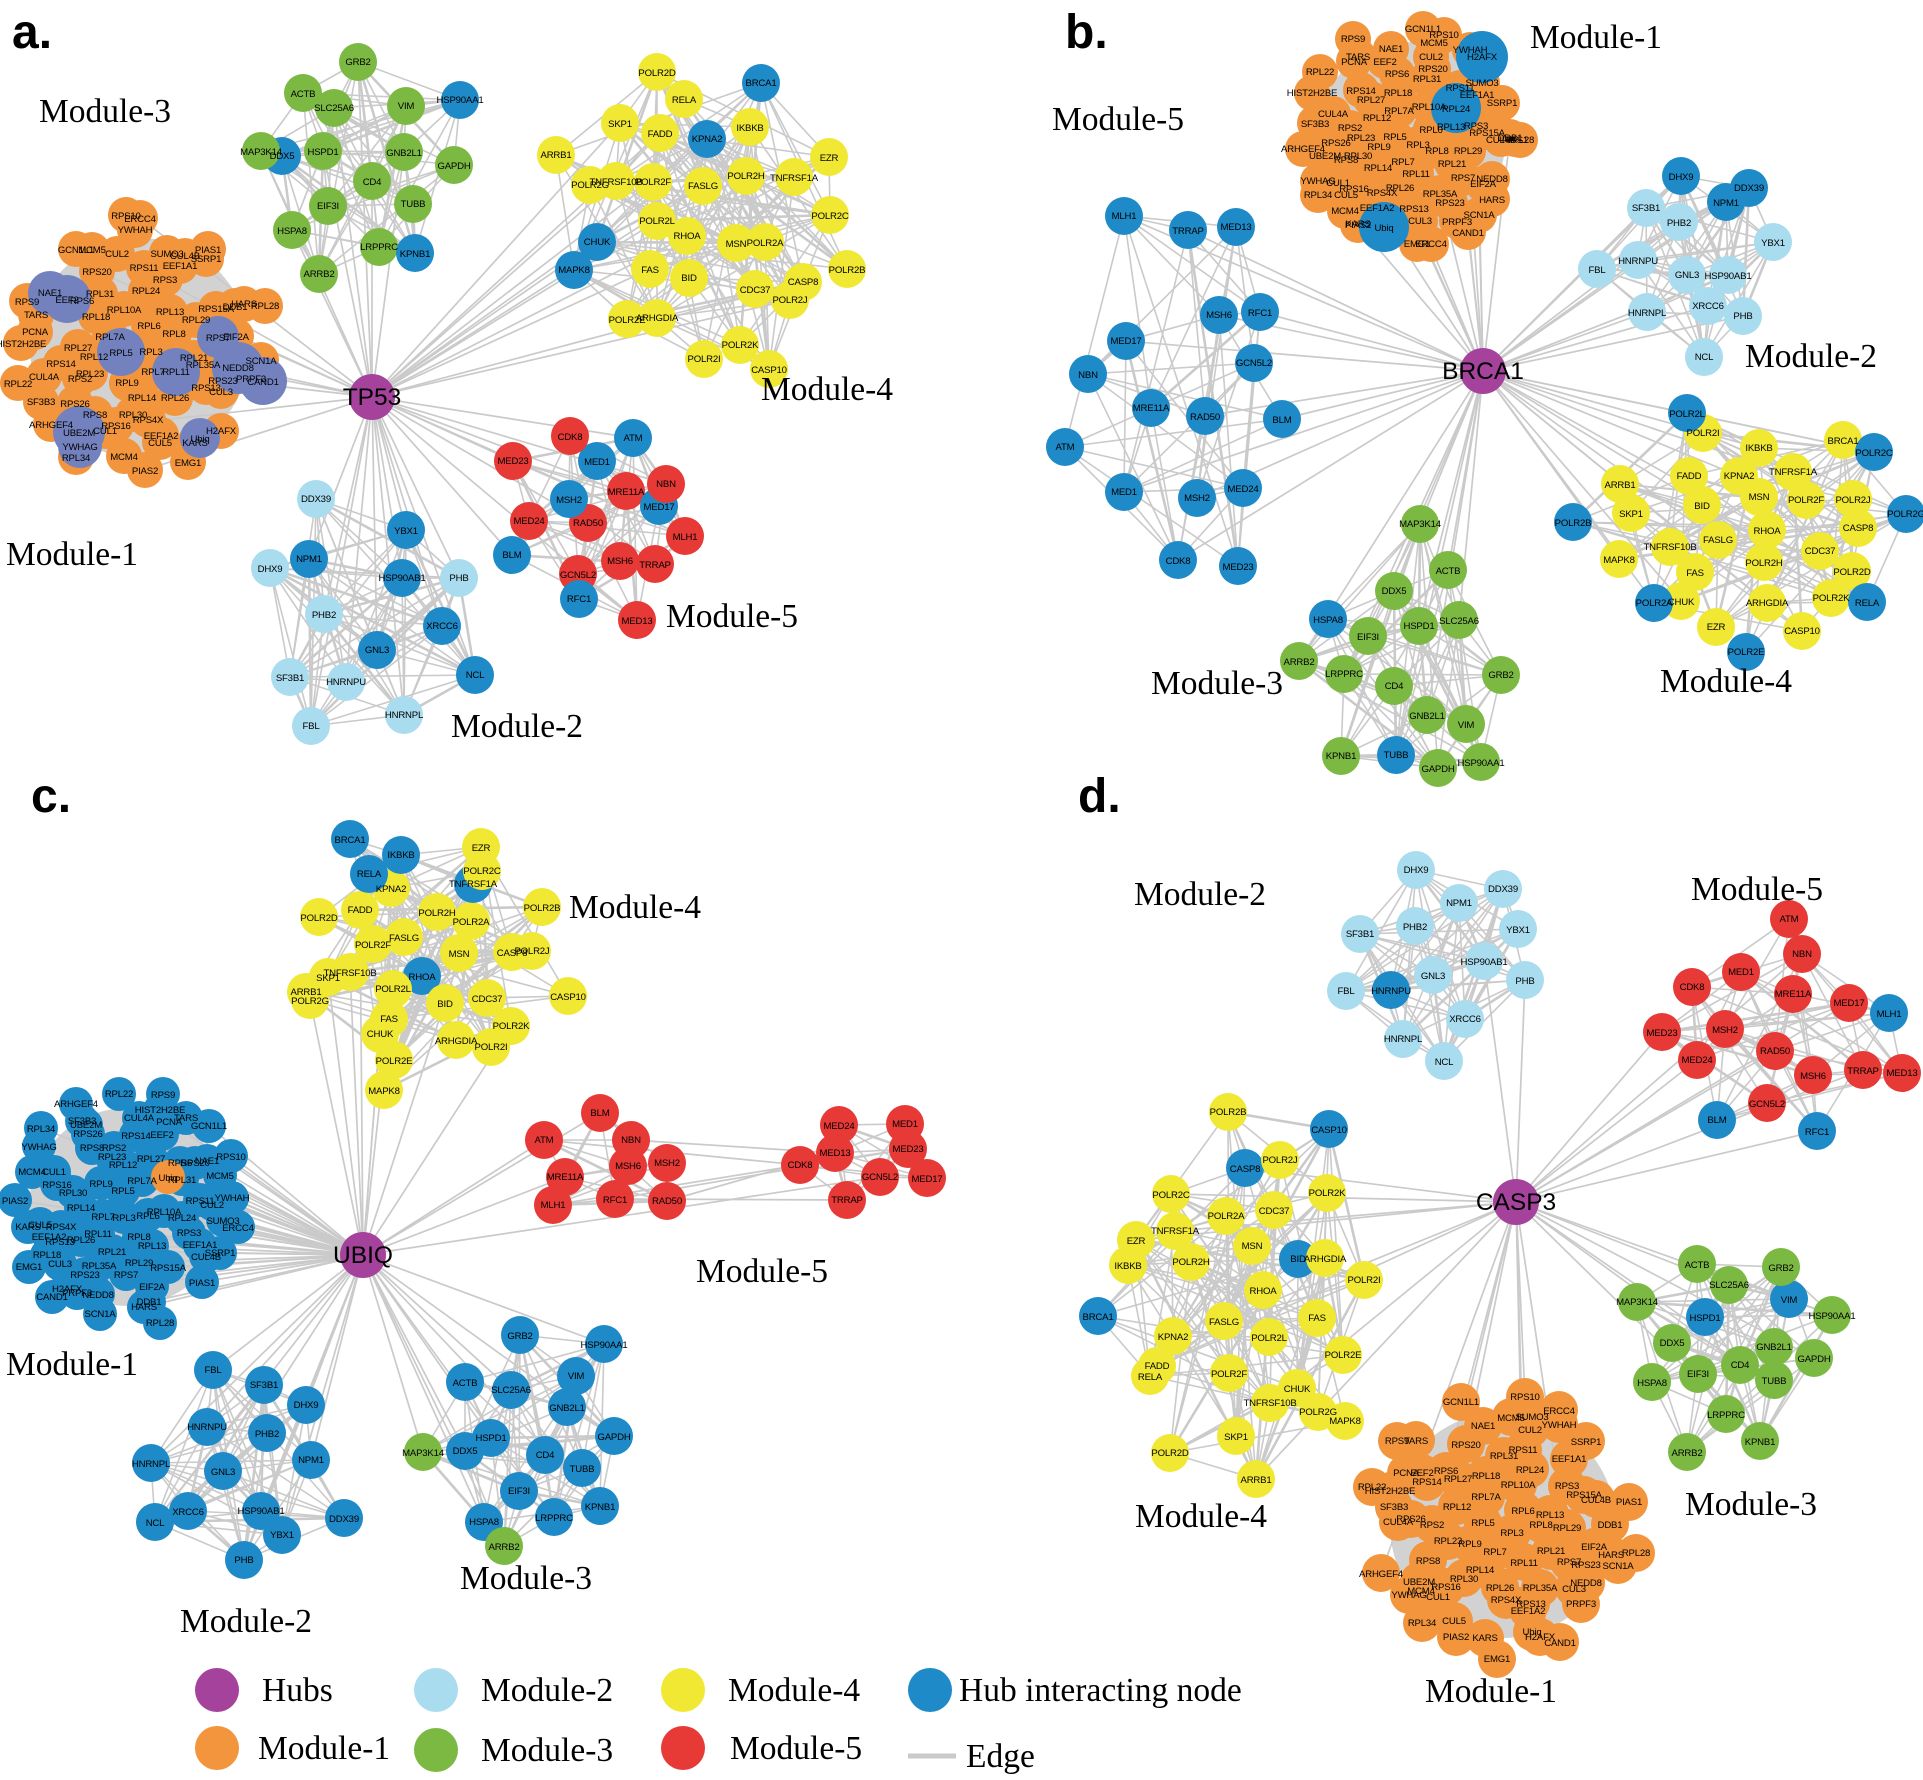  I want to click on svg-text: ACTB, so click(465, 1383).